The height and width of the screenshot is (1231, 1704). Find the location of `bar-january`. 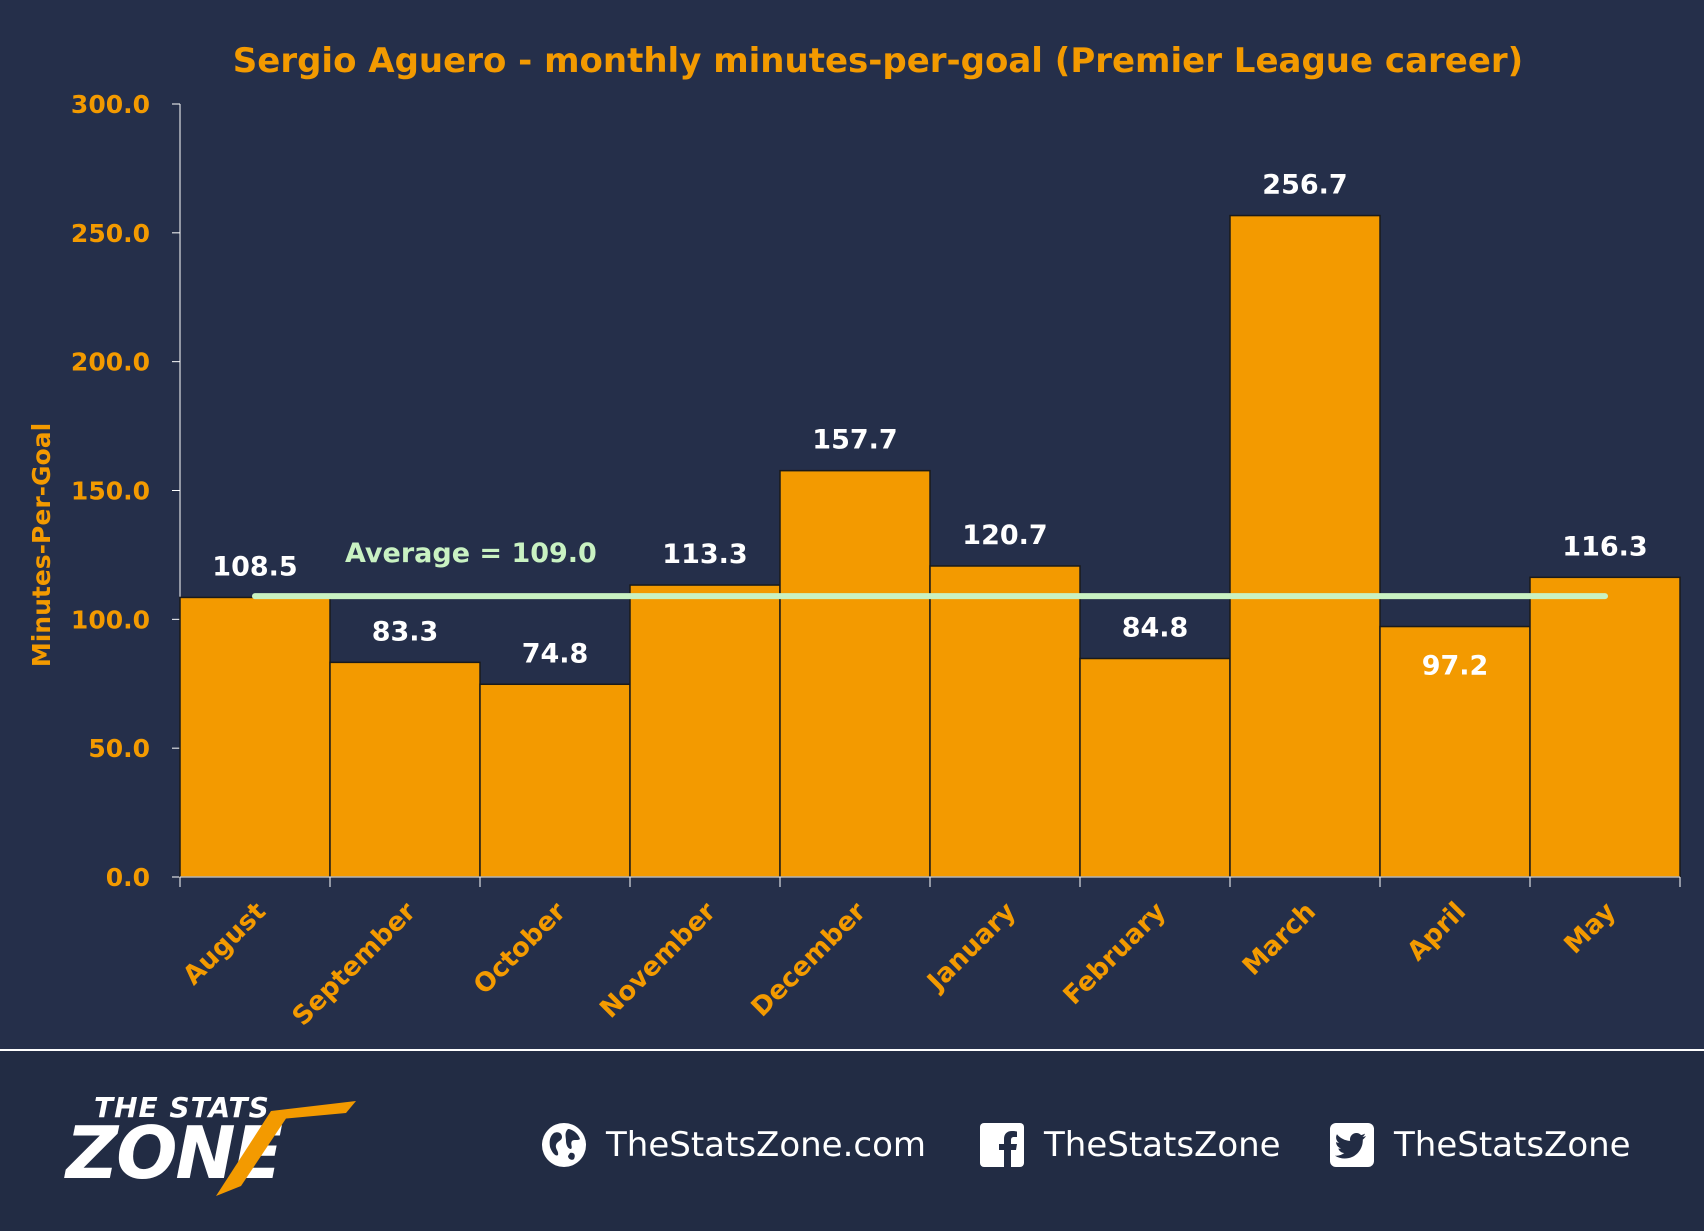

bar-january is located at coordinates (1005, 721).